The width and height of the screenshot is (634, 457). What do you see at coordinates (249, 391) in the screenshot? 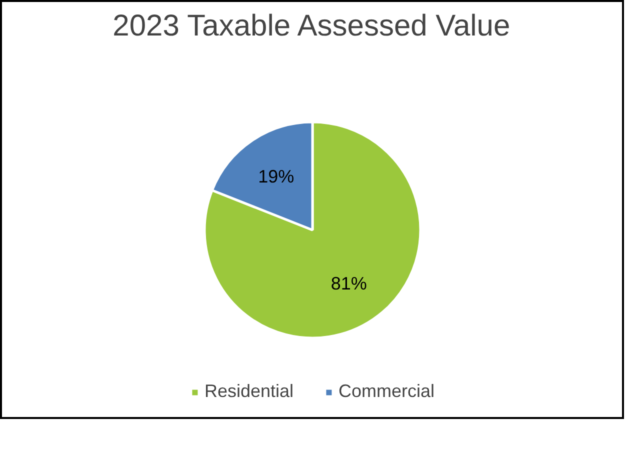
I see `legend-label: Residential` at bounding box center [249, 391].